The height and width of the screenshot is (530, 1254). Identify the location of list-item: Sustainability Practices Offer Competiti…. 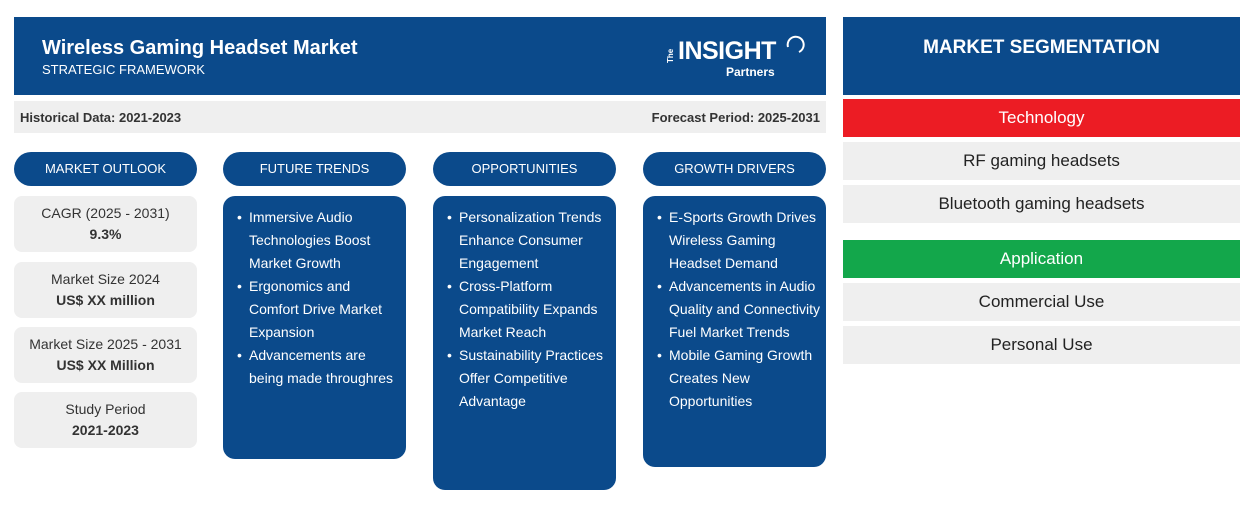
(526, 378).